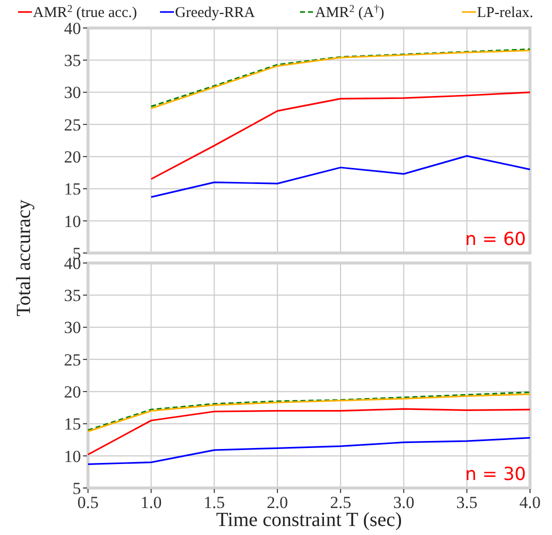  I want to click on x-axis-title: Time constraint T (sec), so click(309, 520).